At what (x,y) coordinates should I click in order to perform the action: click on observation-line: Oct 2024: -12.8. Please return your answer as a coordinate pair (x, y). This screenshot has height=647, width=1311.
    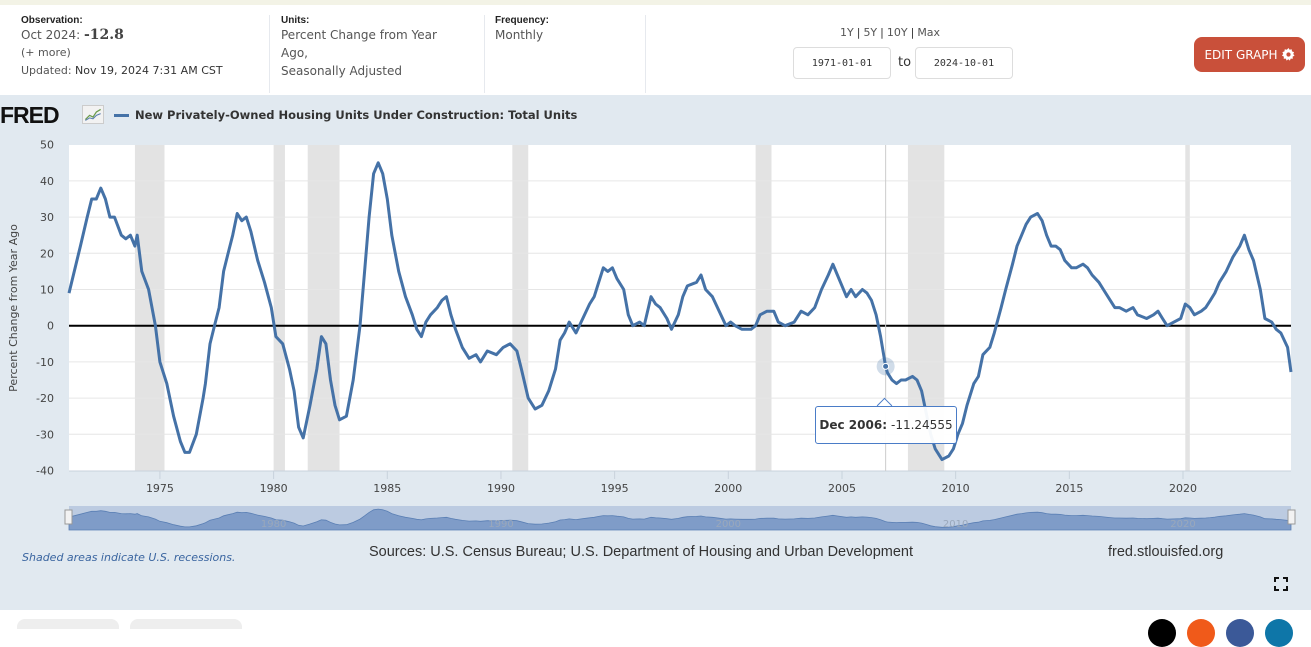
    Looking at the image, I should click on (145, 35).